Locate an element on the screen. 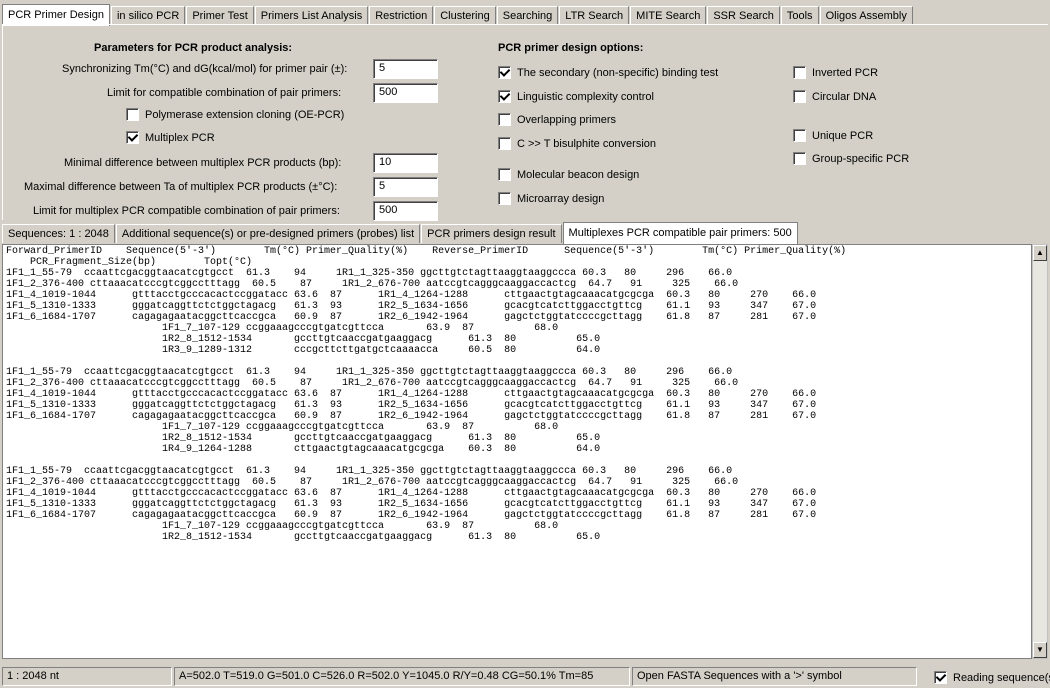 The width and height of the screenshot is (1050, 688). tab-ssr-search: SSR Search is located at coordinates (743, 15).